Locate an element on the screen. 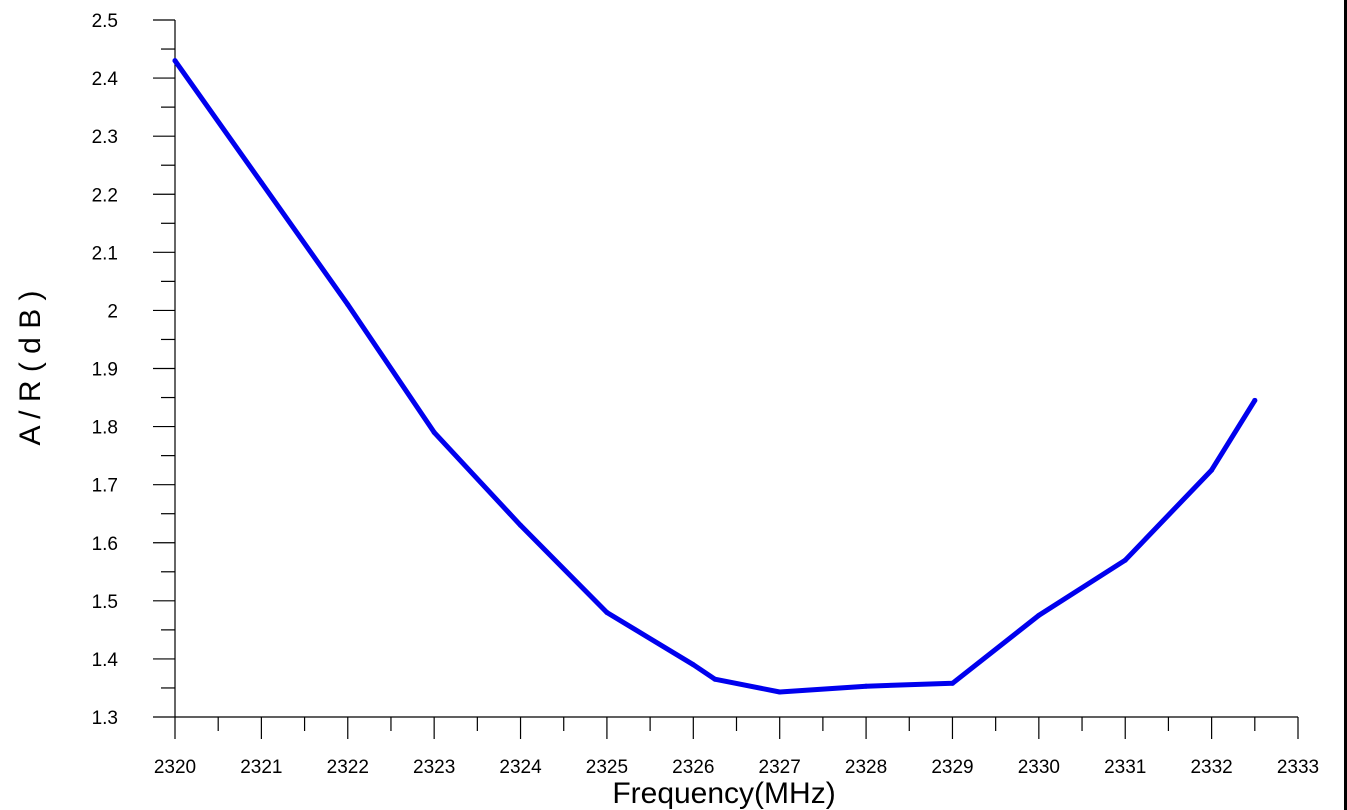 Image resolution: width=1347 pixels, height=810 pixels. x-tick-label: 2333 is located at coordinates (1298, 767).